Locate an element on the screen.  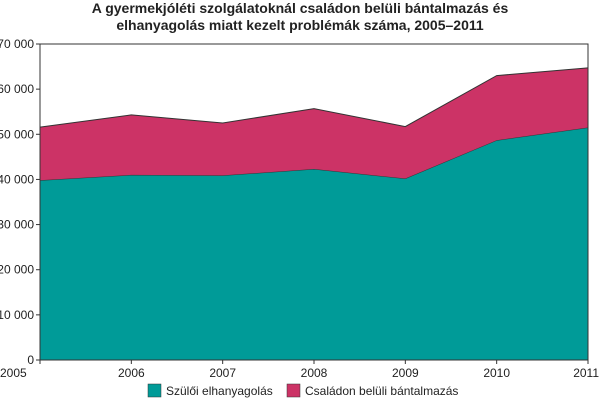
x-tick-label: 2011 is located at coordinates (586, 373).